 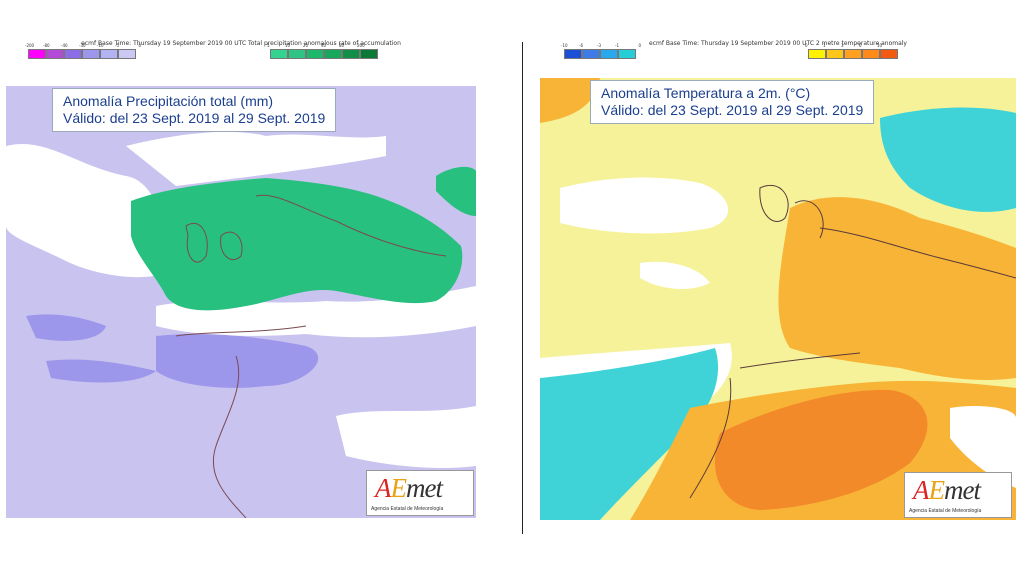 What do you see at coordinates (128, 51) in the screenshot?
I see `precip-colorbar-swatch: -5 0` at bounding box center [128, 51].